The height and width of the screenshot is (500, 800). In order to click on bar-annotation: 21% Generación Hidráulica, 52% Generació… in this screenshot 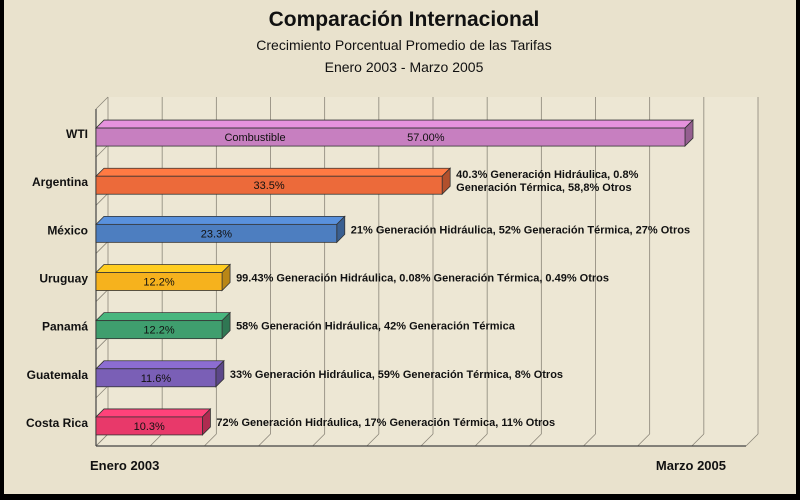, I will do `click(520, 230)`.